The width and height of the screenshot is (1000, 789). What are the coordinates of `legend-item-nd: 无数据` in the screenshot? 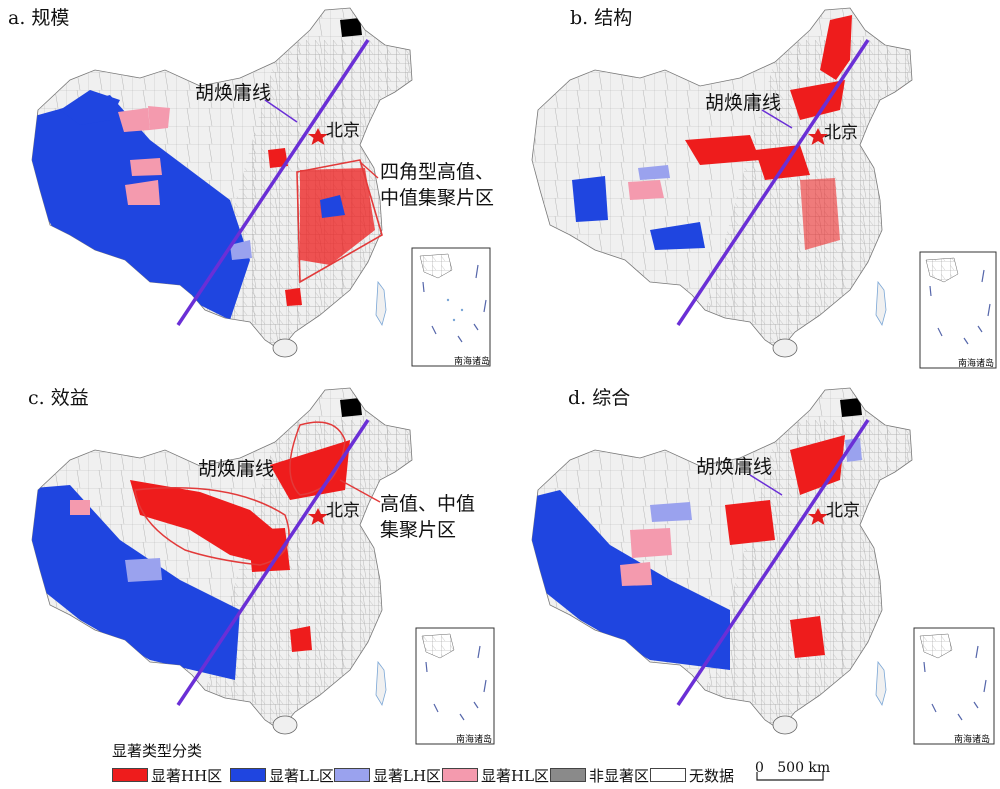 It's located at (692, 775).